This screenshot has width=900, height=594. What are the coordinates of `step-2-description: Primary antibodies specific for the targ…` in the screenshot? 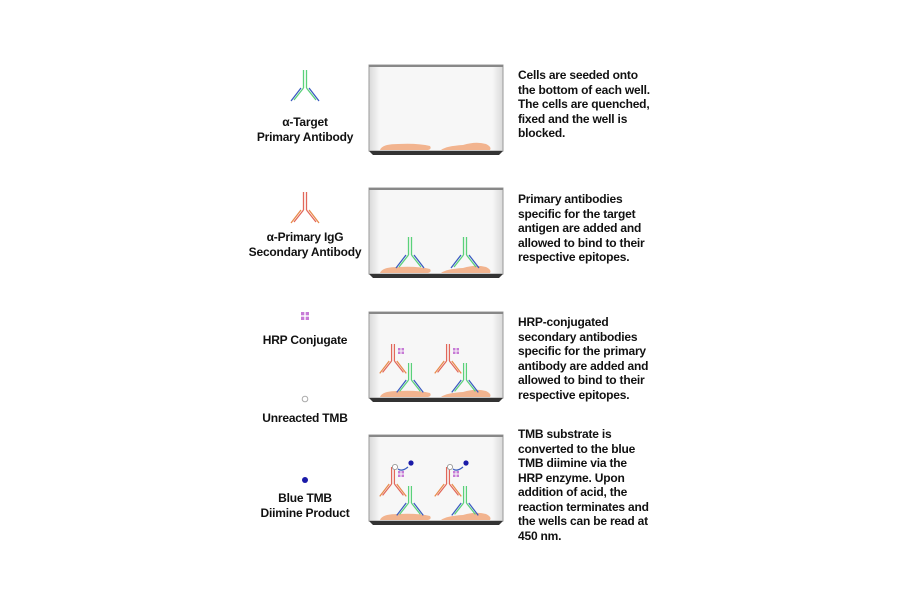 It's located at (593, 228).